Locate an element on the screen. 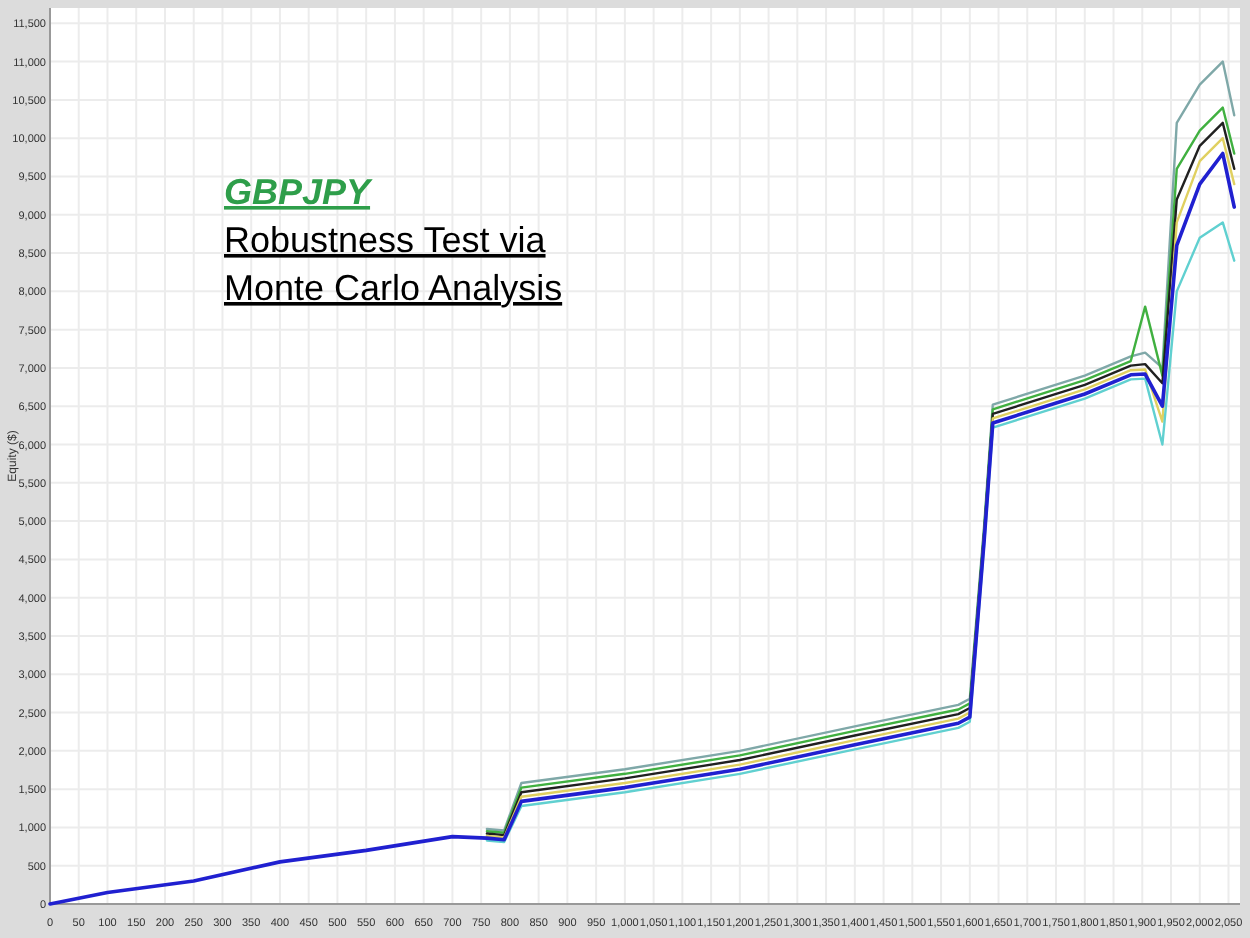  annotation: Robustness Test via is located at coordinates (386, 240).